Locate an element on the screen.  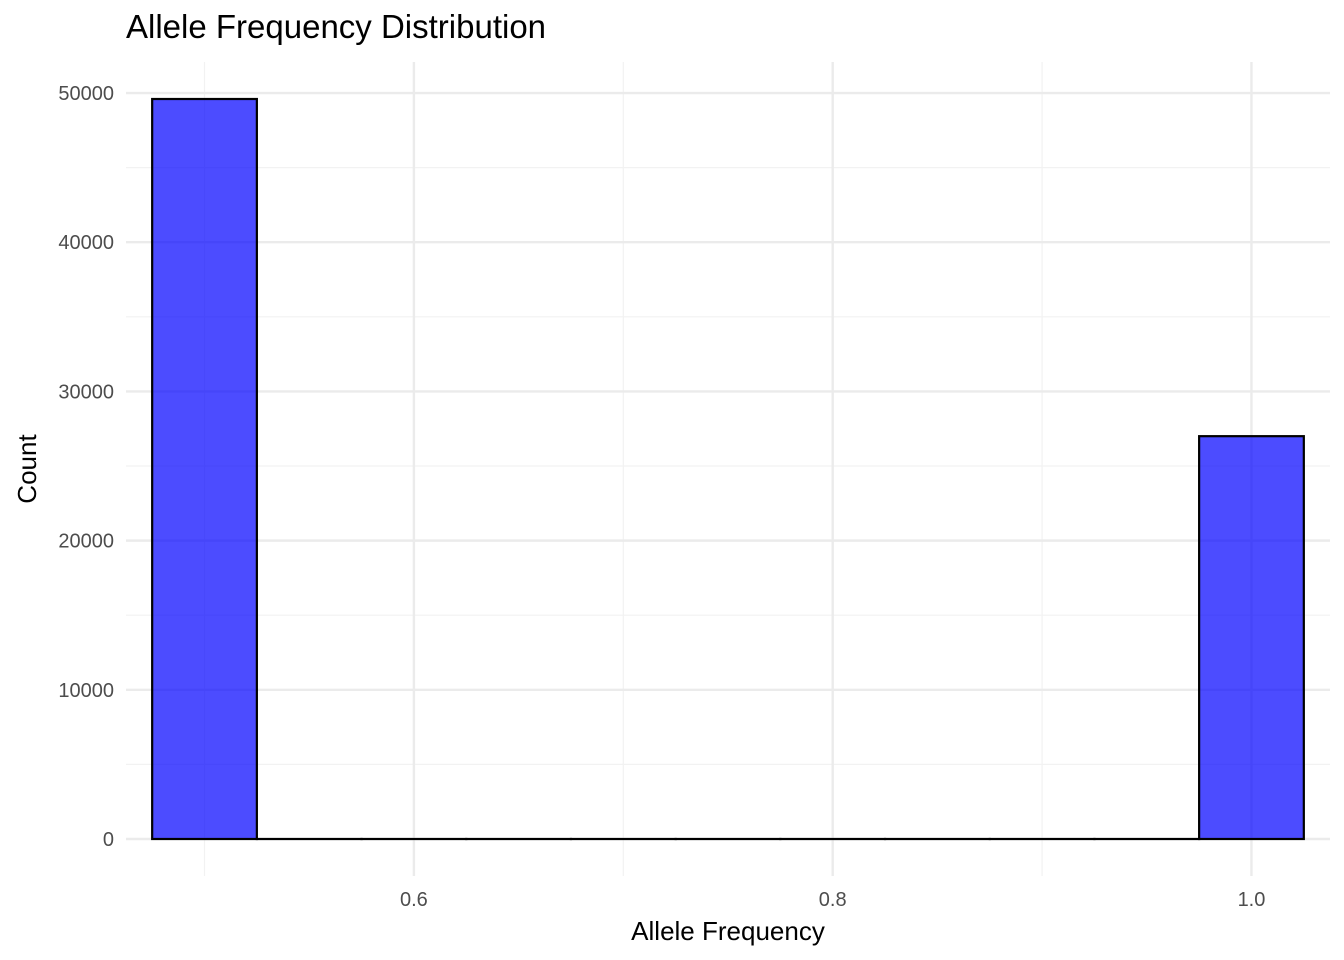
y-tick-label: 50000 is located at coordinates (86, 94).